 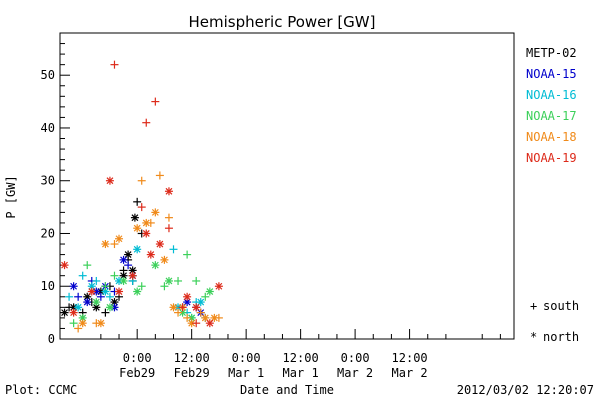 What do you see at coordinates (48, 128) in the screenshot?
I see `y-tick-label: 40` at bounding box center [48, 128].